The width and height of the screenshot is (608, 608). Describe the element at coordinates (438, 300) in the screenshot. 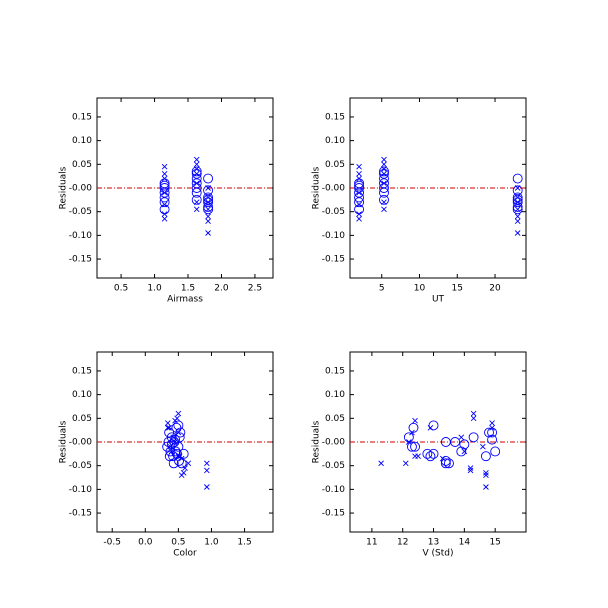

I see `x-axis-label: UT` at that location.